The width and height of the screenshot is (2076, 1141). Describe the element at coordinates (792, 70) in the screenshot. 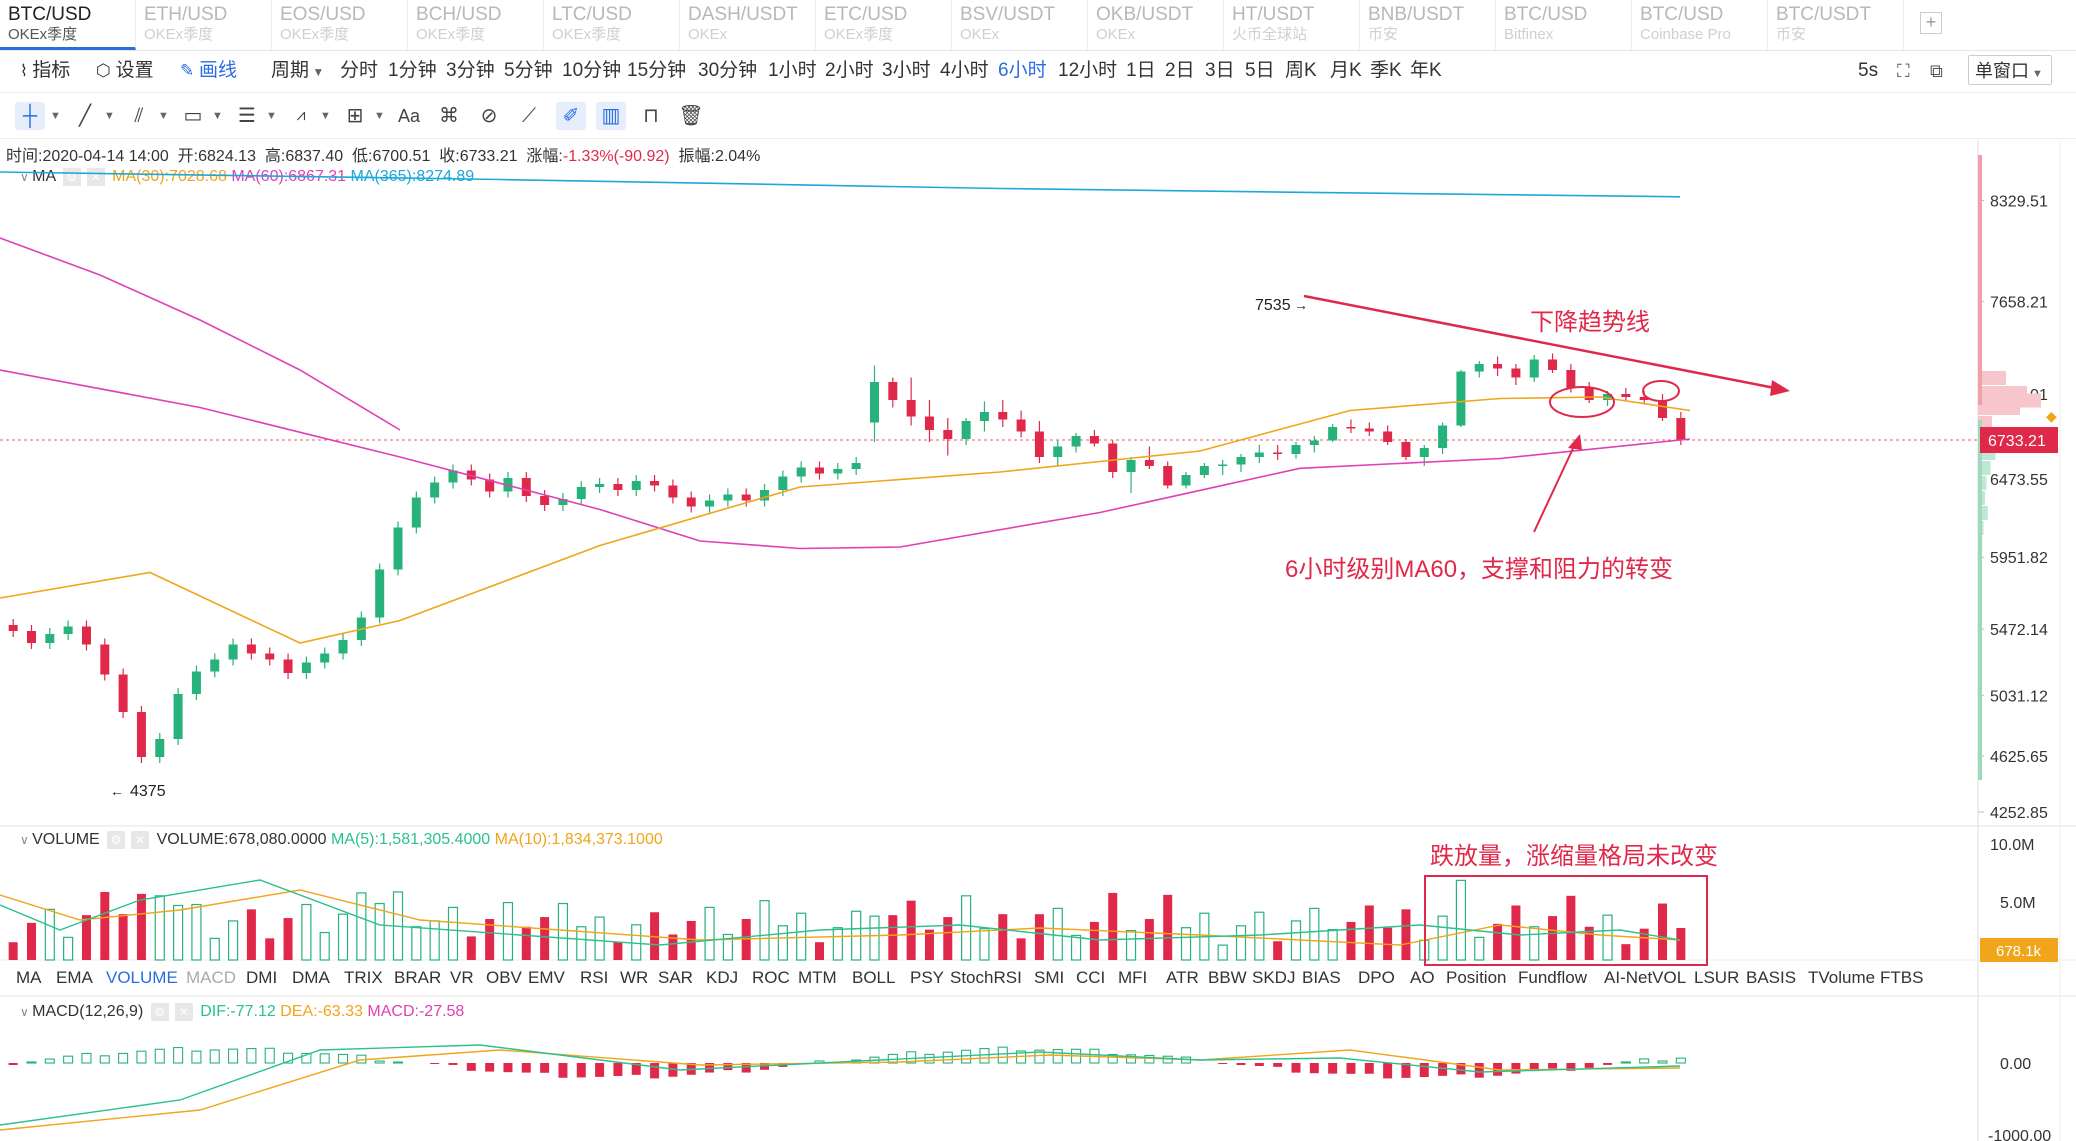

I see `period-option: 1小时` at that location.